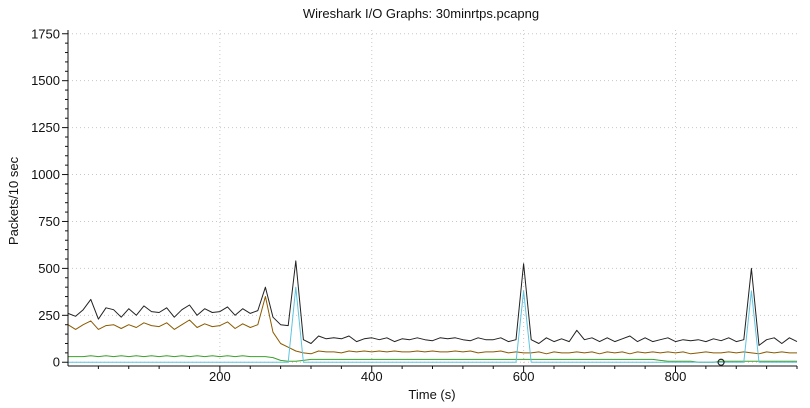 The height and width of the screenshot is (408, 810). Describe the element at coordinates (45, 80) in the screenshot. I see `y-tick-label: 1500` at that location.